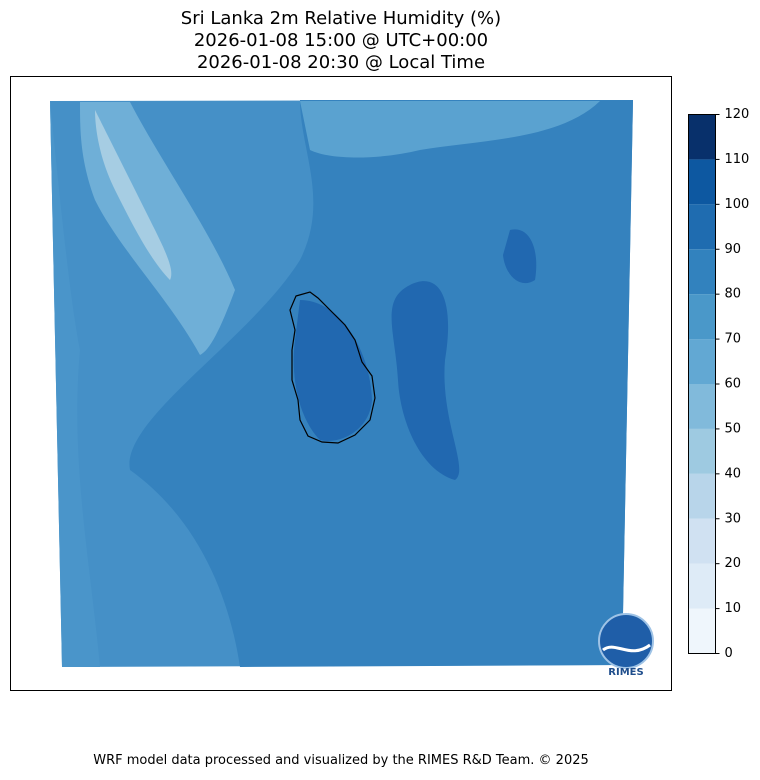 This screenshot has height=780, width=760. Describe the element at coordinates (733, 518) in the screenshot. I see `colorbar-tick-label: 30` at that location.